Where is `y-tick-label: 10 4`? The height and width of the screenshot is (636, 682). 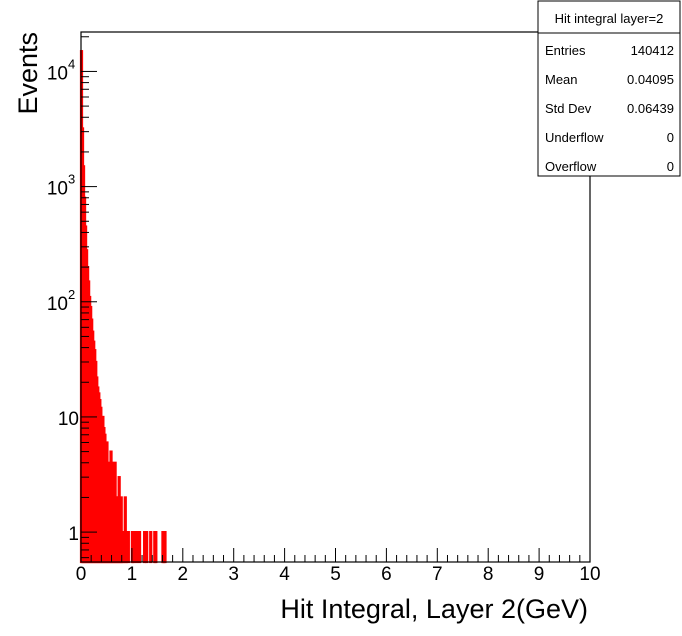
y-tick-label: 10 4 is located at coordinates (61, 70).